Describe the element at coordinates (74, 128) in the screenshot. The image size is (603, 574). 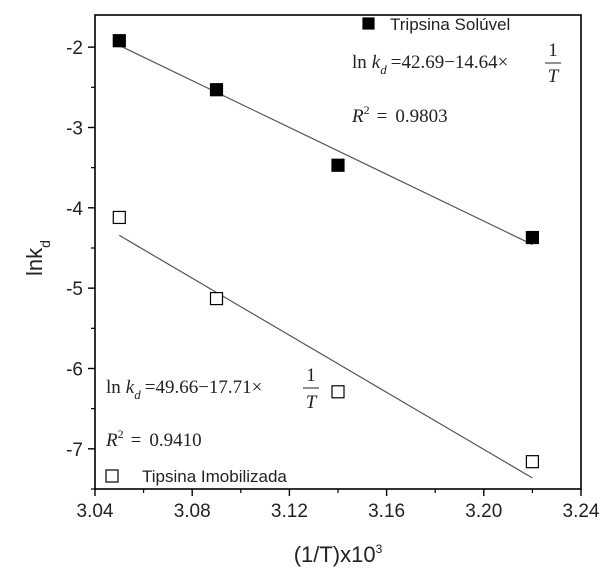
I see `y-tick-label: -3` at that location.